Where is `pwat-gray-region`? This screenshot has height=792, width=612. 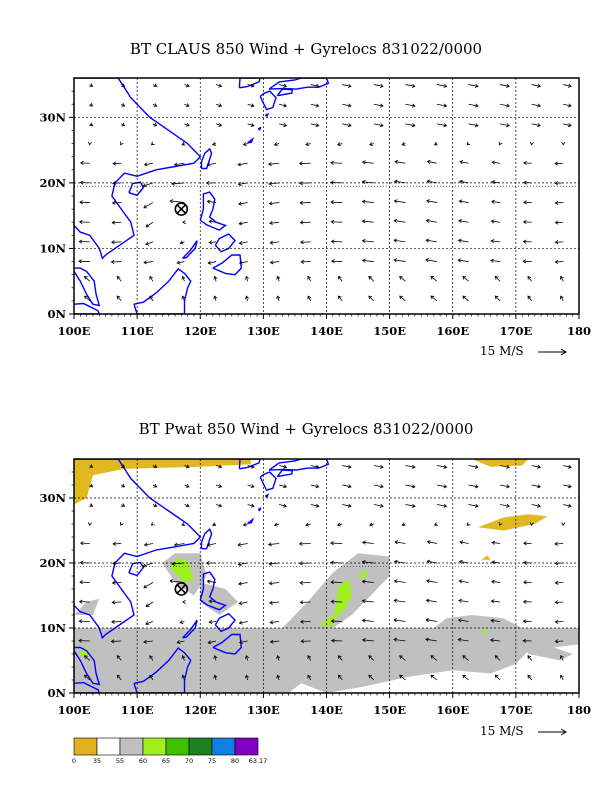 pwat-gray-region is located at coordinates (336, 590).